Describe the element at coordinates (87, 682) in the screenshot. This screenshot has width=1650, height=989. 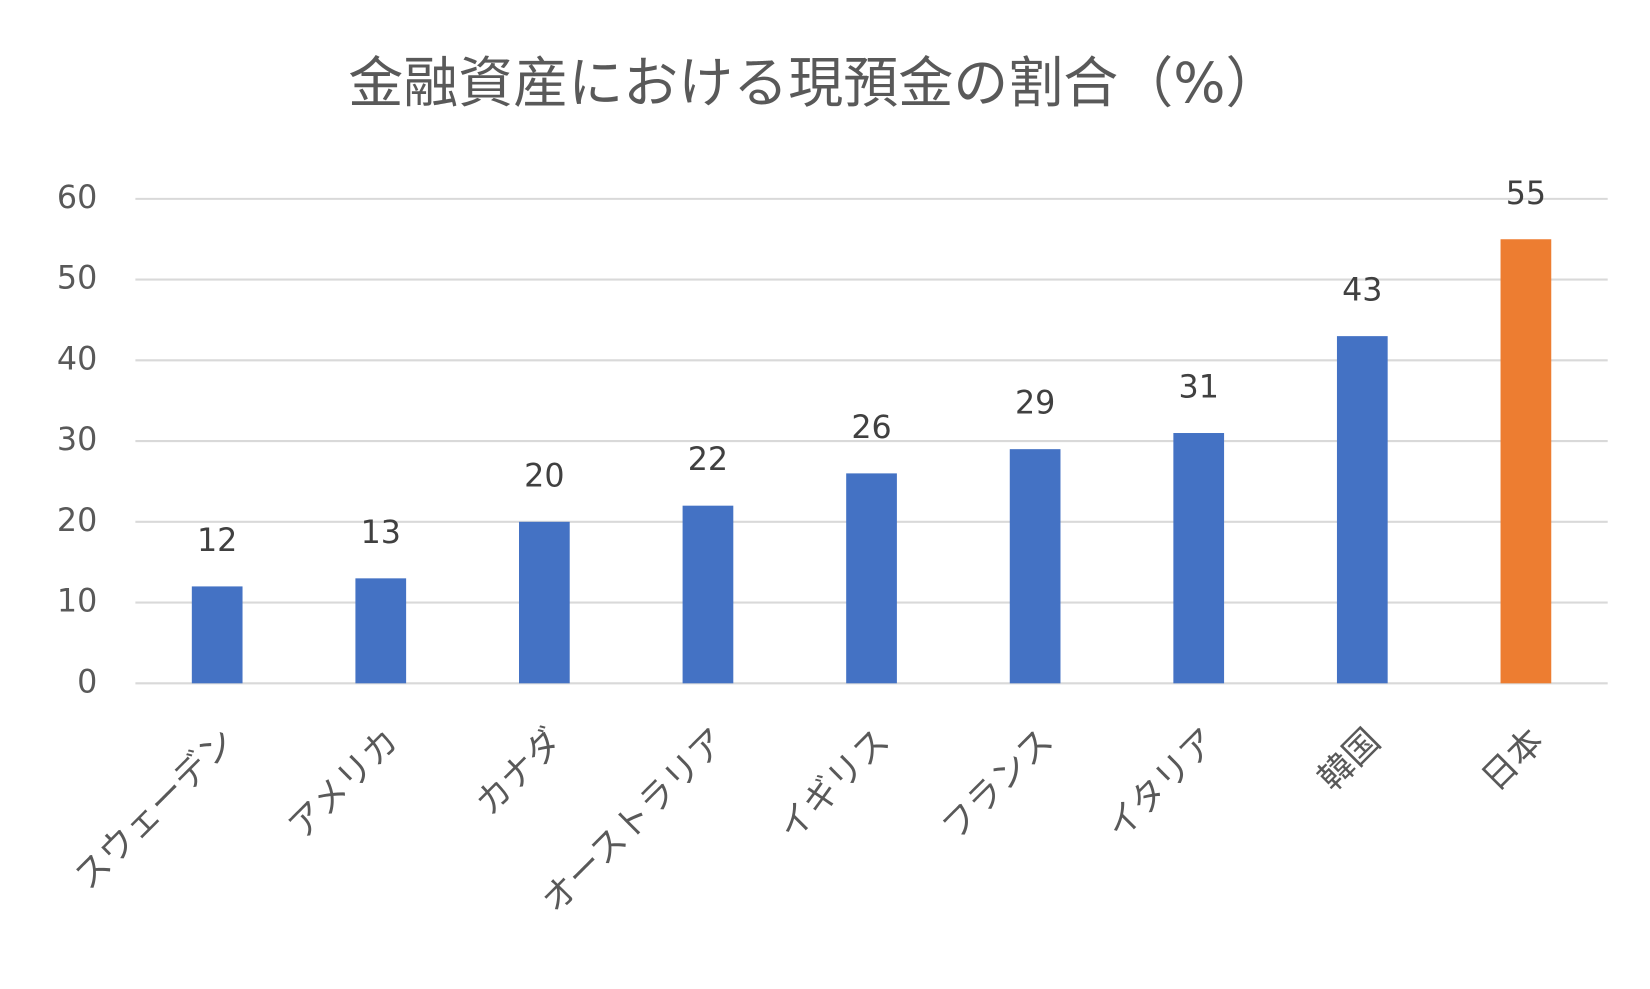
I see `y-tick-label: 0` at that location.